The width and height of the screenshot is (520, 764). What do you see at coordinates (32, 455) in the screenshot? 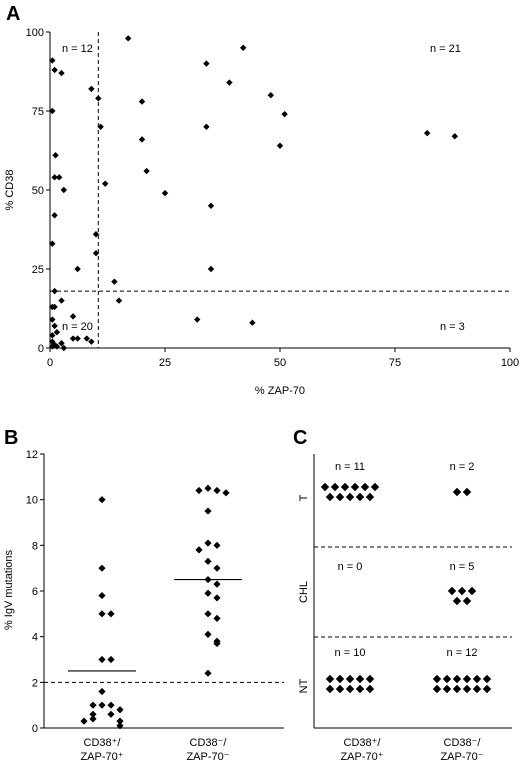
I see `b-y-tick-label: 12` at bounding box center [32, 455].